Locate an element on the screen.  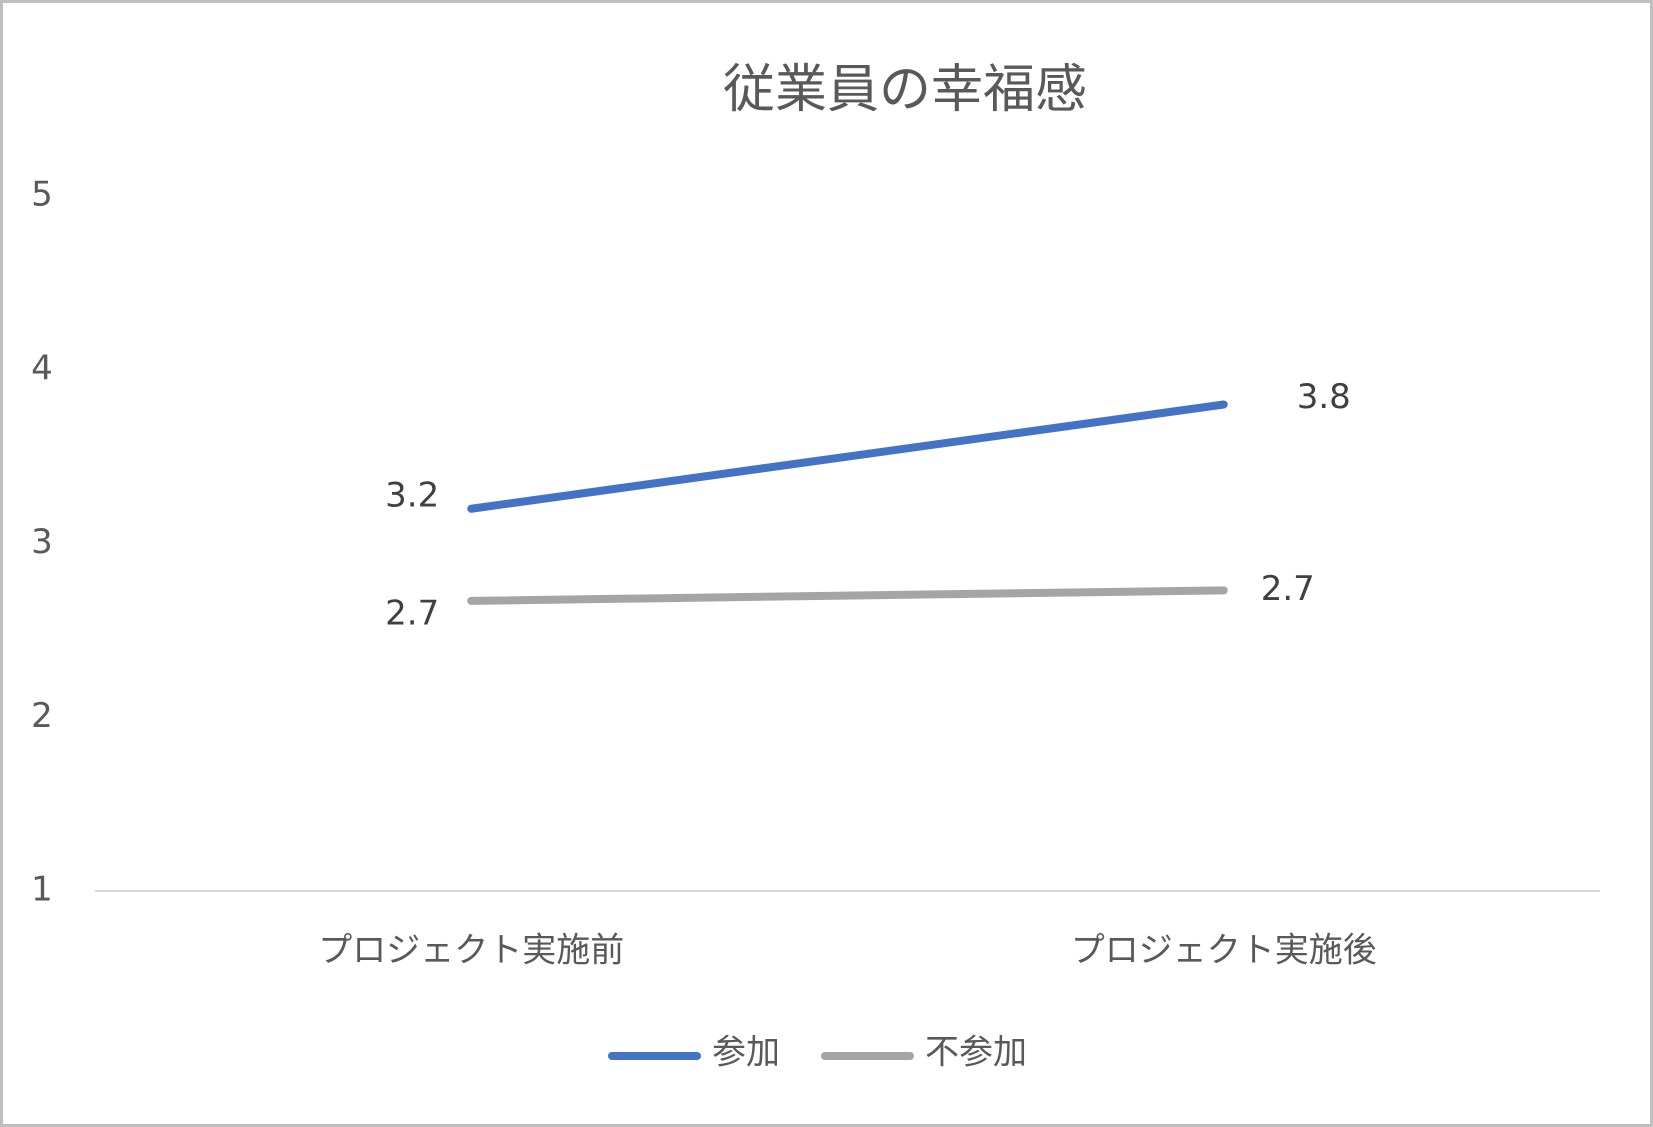
y-tick-label: 3 is located at coordinates (42, 542).